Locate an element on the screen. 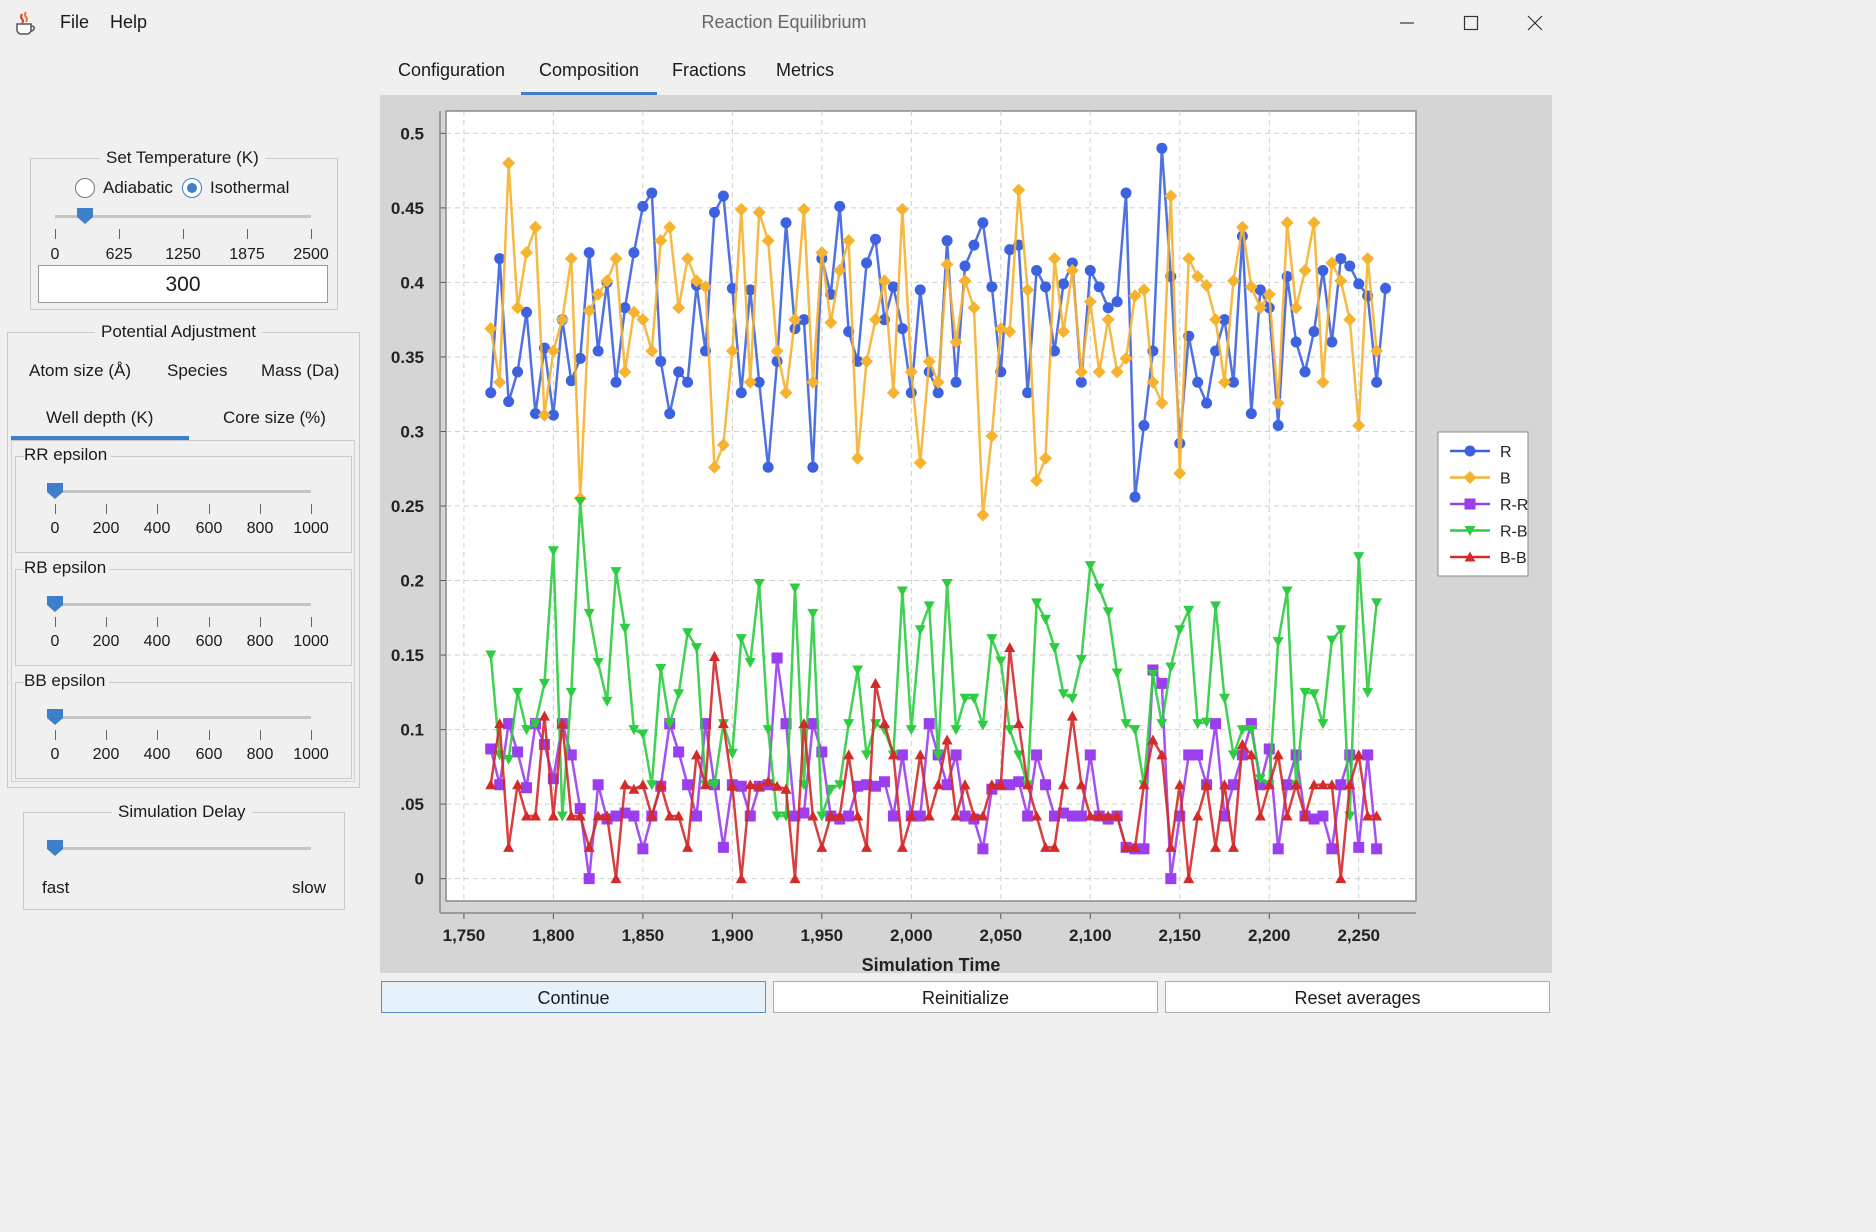 This screenshot has width=1876, height=1232. legend-label-b-b: B-B is located at coordinates (1513, 558).